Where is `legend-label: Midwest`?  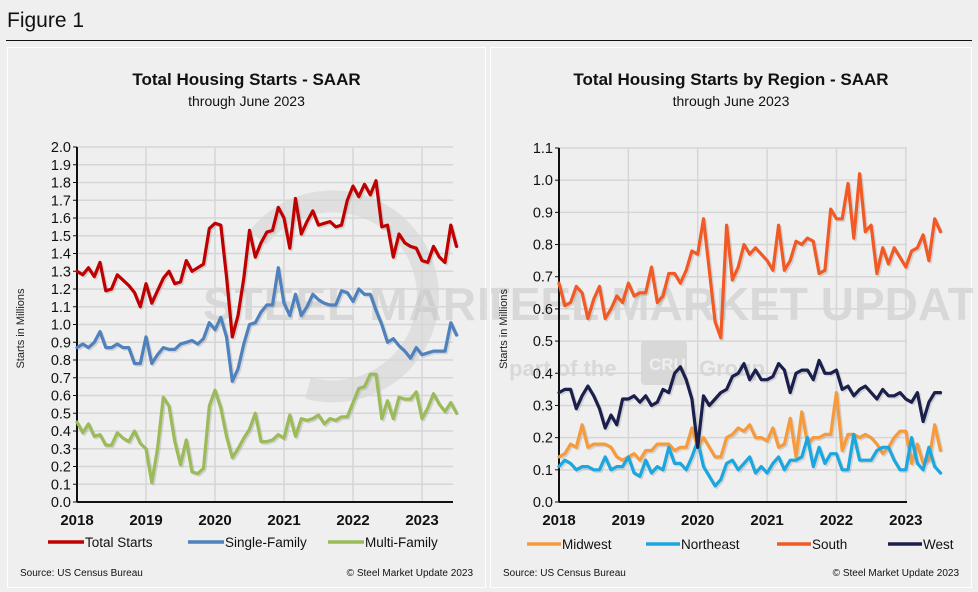 legend-label: Midwest is located at coordinates (587, 544).